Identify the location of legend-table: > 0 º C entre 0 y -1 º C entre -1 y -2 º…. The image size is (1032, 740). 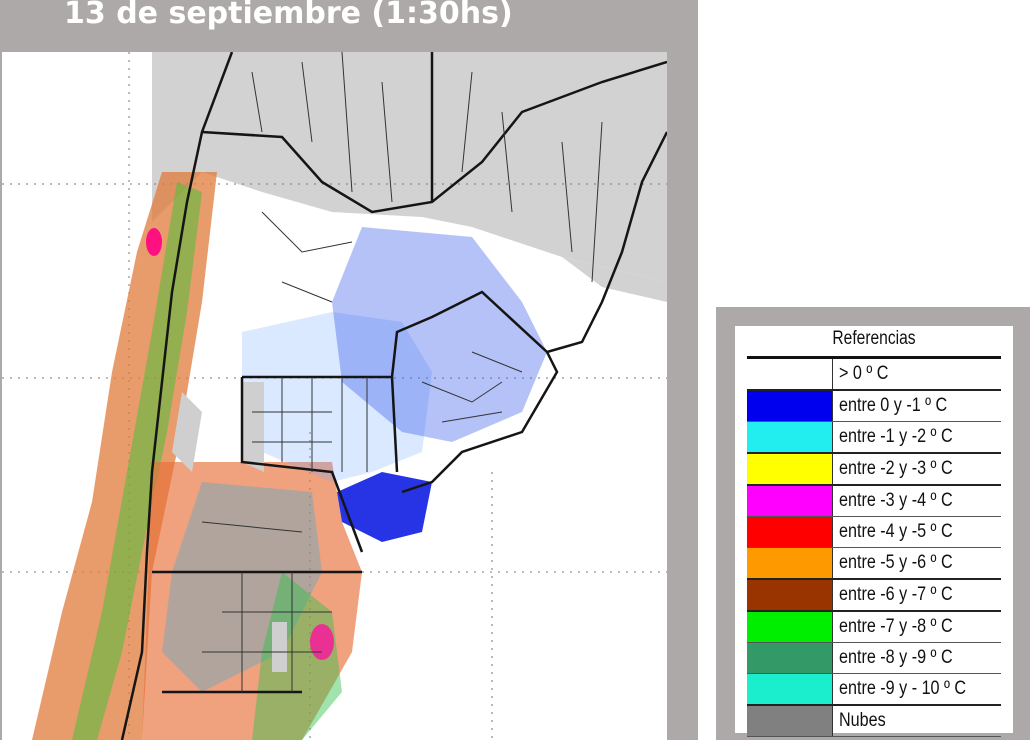
(874, 546).